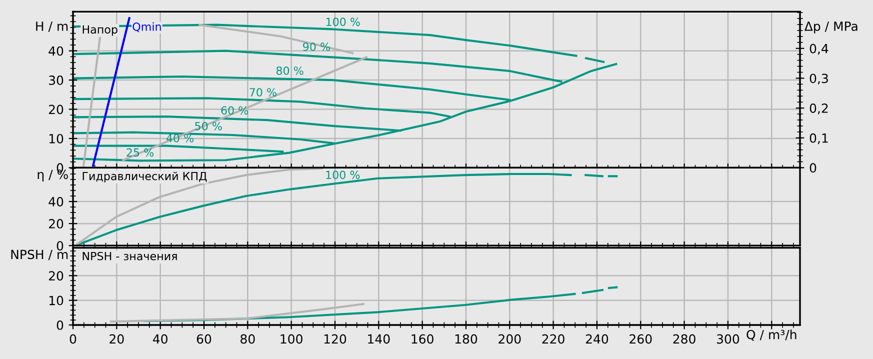 The image size is (873, 359). I want to click on y2-tick-label: 0,3, so click(819, 79).